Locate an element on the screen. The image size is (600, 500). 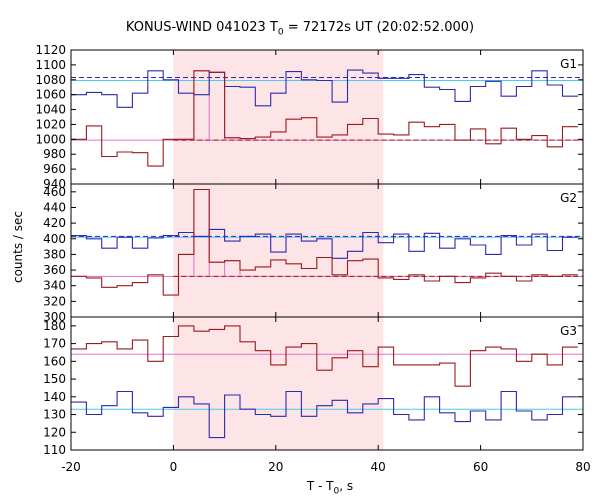
y-tick-label: 170 is located at coordinates (54, 344).